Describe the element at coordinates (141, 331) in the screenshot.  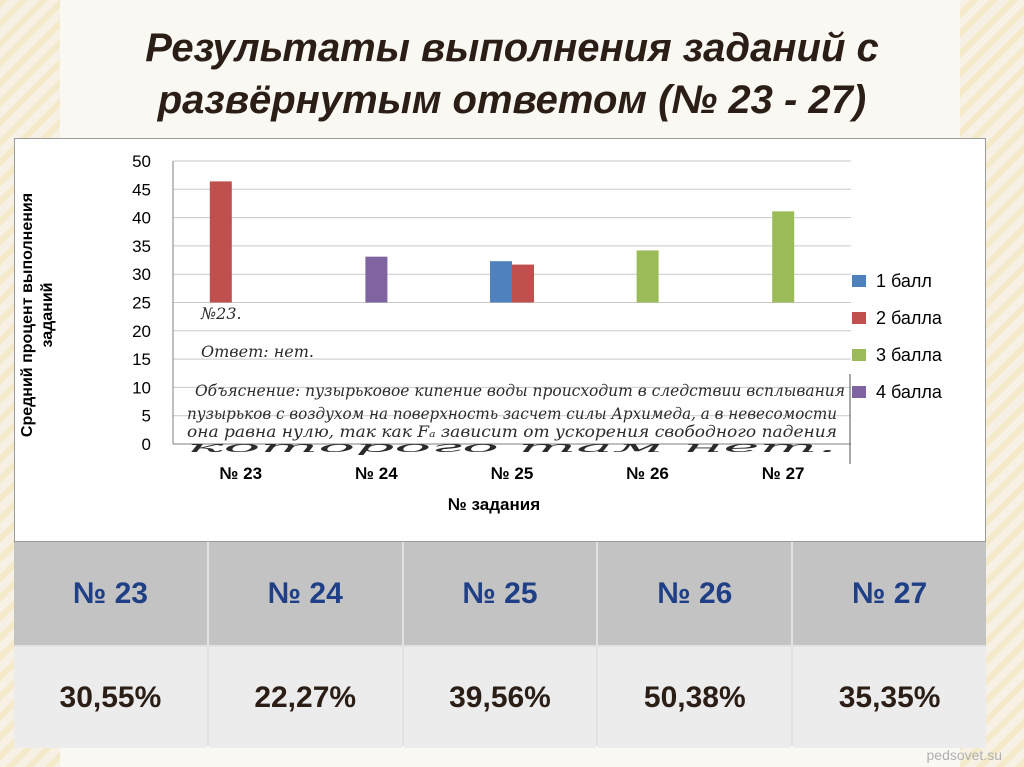
I see `y-tick-label: 20` at that location.